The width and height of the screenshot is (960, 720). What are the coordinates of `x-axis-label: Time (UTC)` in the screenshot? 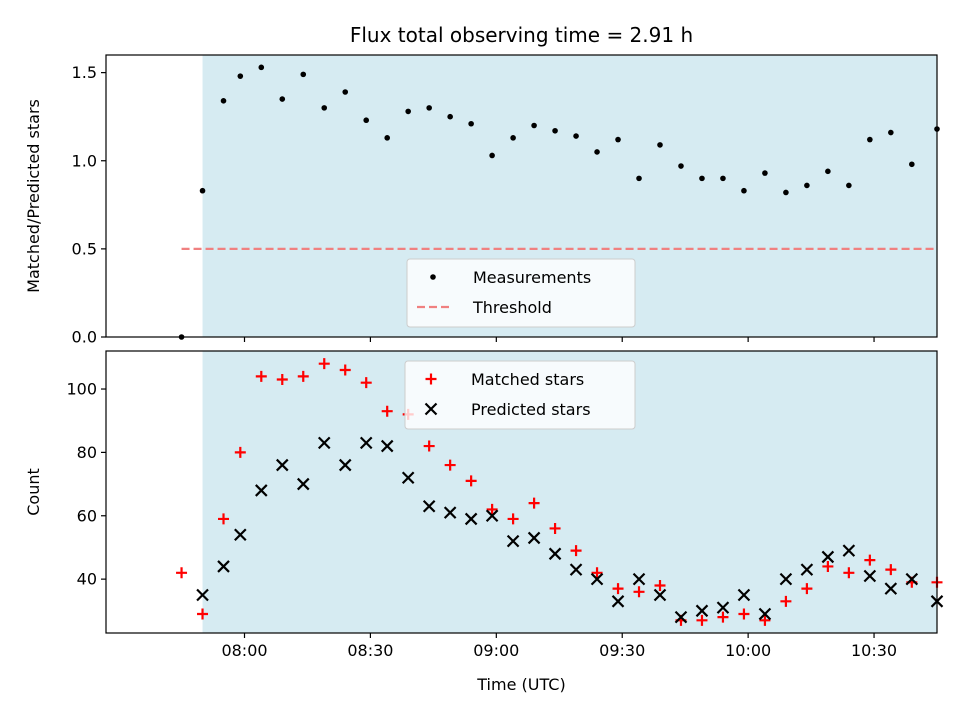 It's located at (520, 684).